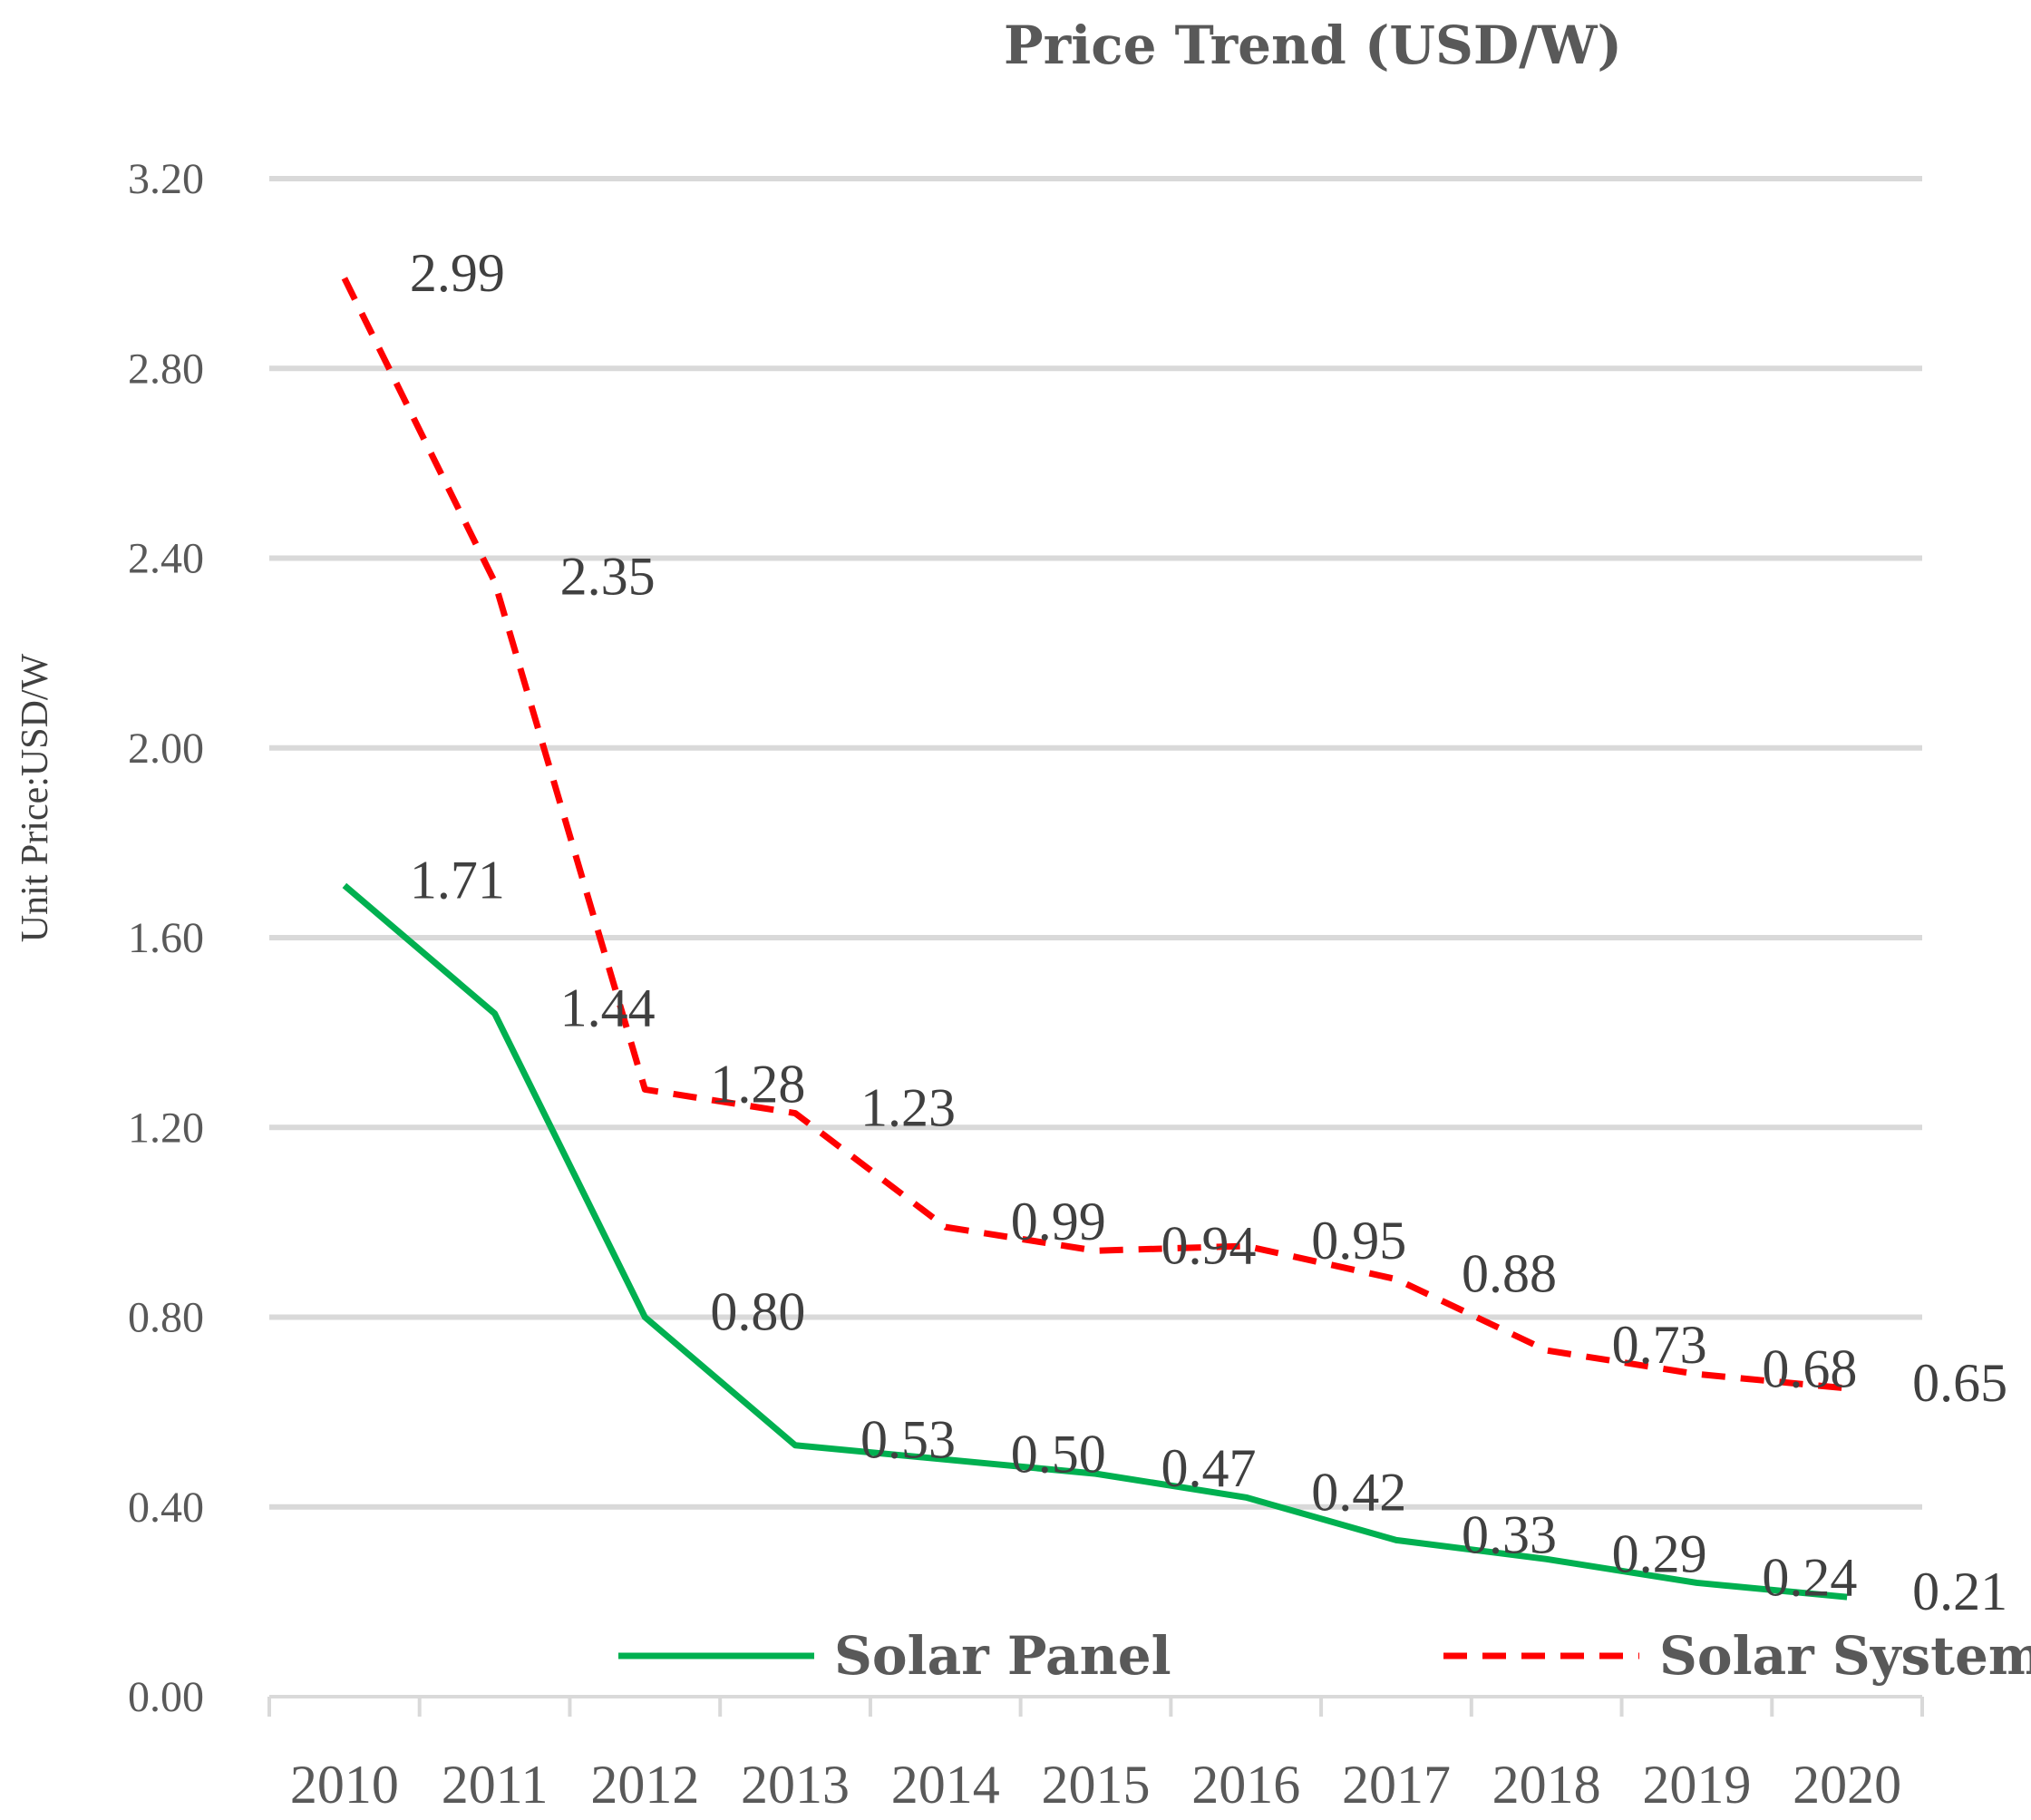 The height and width of the screenshot is (1820, 2031). Describe the element at coordinates (166, 1697) in the screenshot. I see `y-tick-label: 0.00` at that location.